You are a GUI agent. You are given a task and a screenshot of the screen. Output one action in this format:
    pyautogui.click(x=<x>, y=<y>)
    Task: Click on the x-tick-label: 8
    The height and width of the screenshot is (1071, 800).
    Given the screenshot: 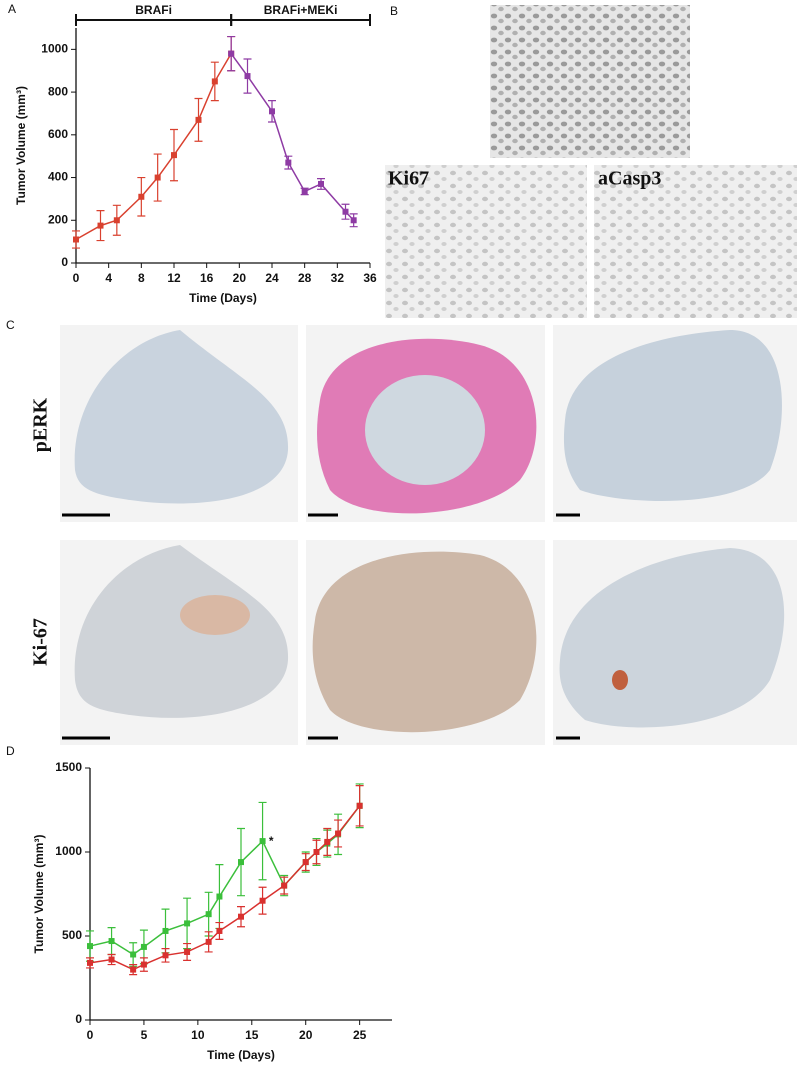 What is the action you would take?
    pyautogui.click(x=141, y=278)
    